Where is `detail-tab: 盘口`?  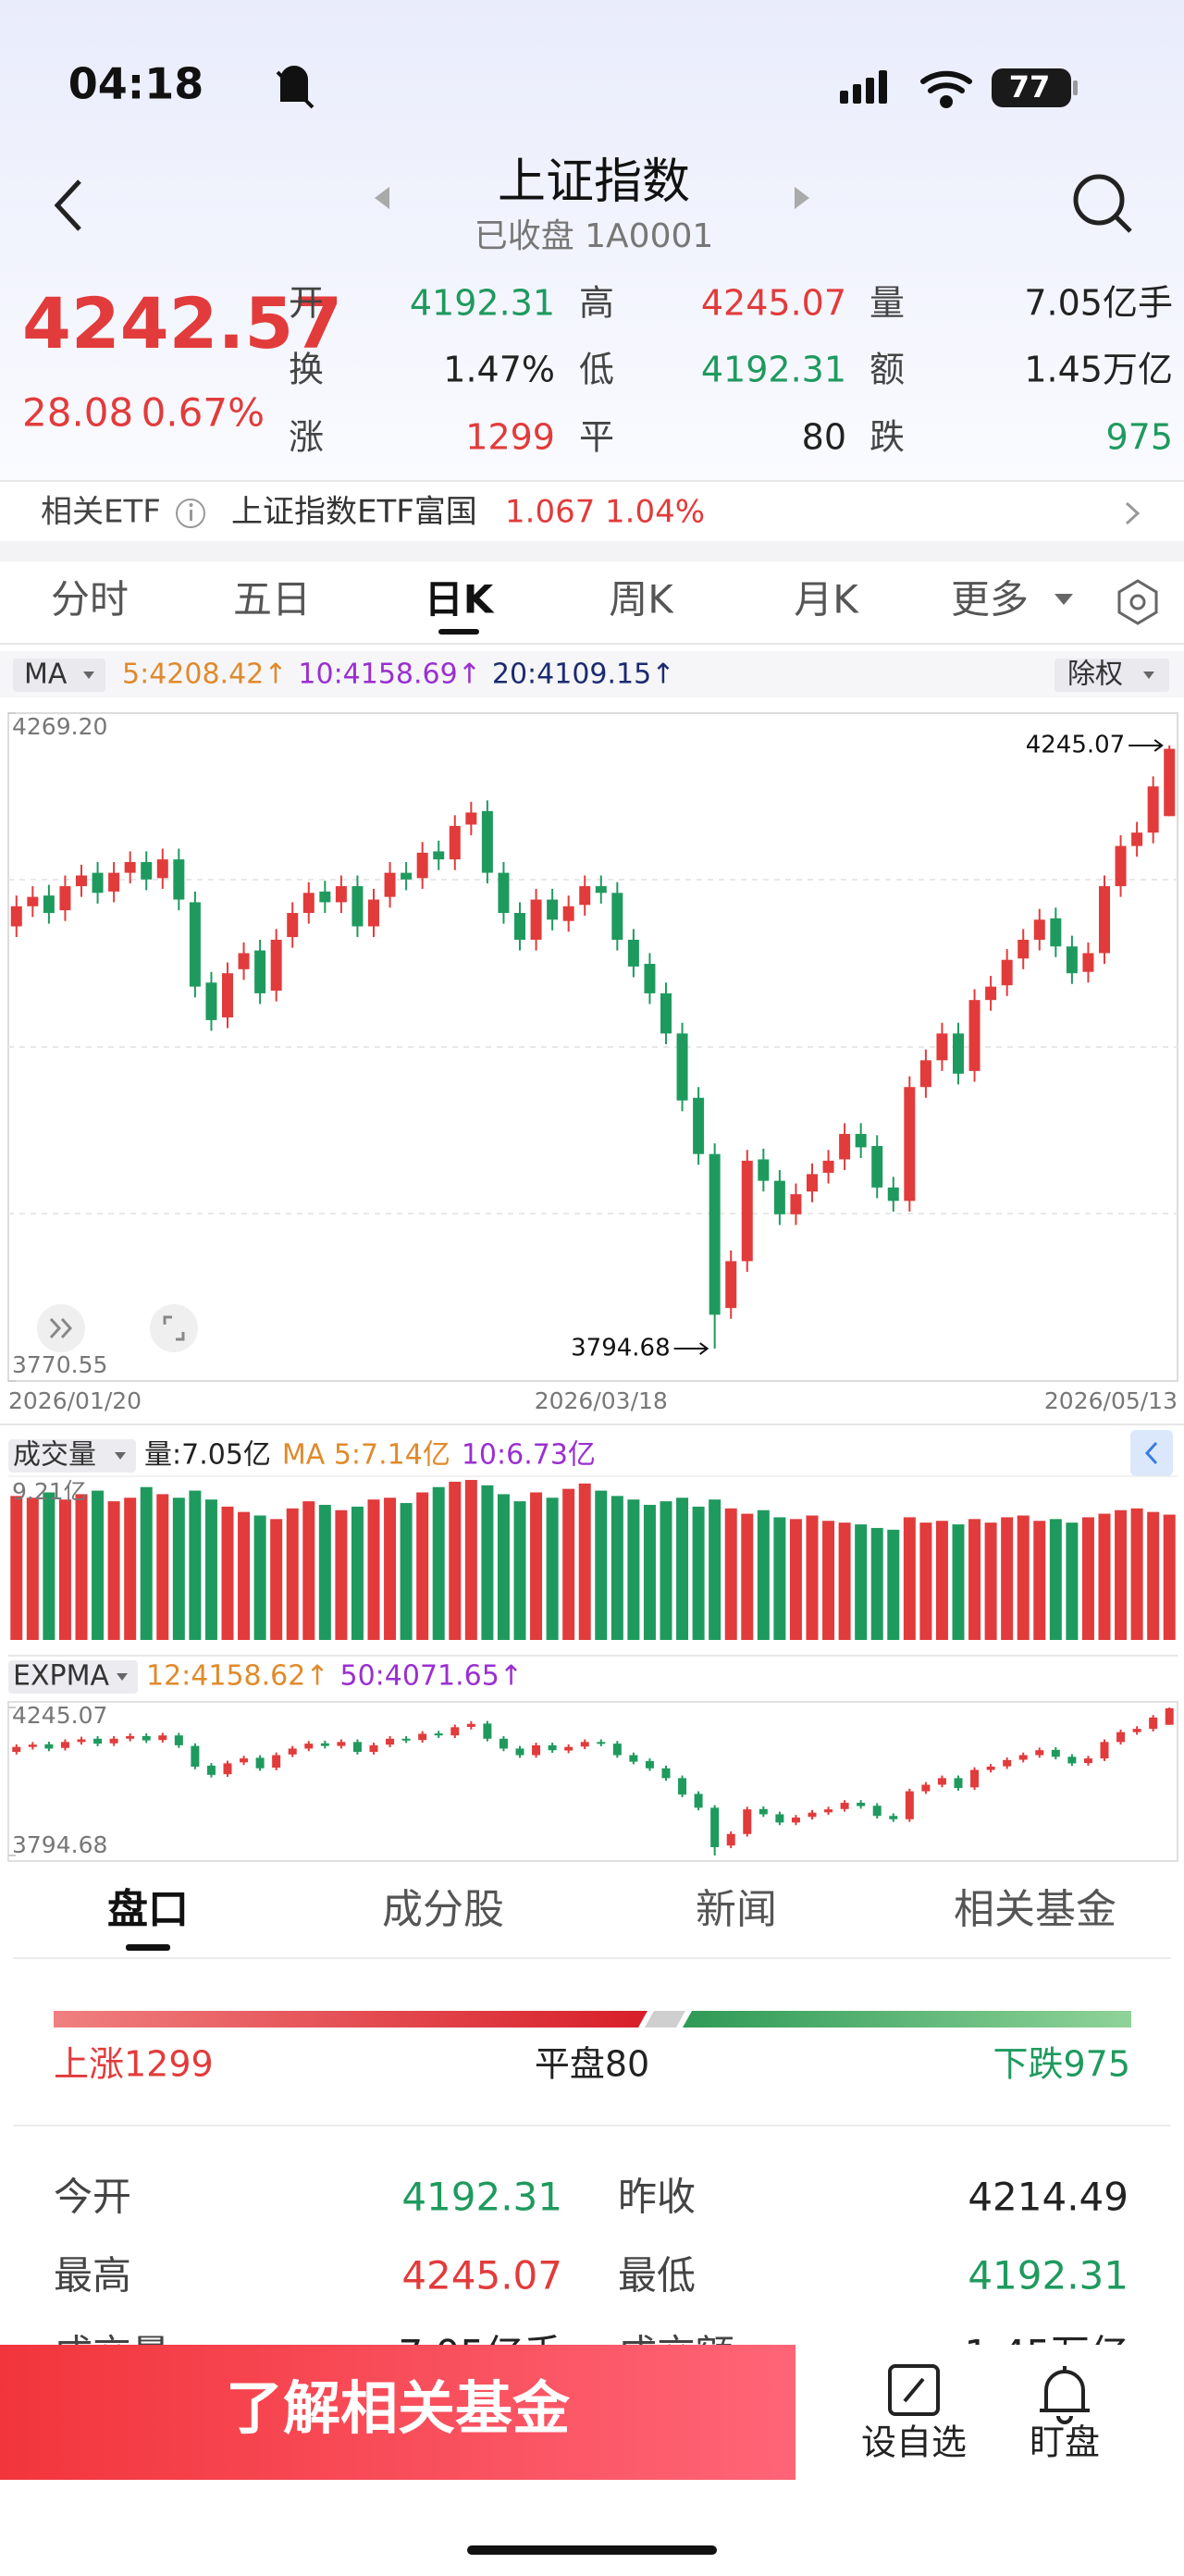 detail-tab: 盘口 is located at coordinates (148, 1909).